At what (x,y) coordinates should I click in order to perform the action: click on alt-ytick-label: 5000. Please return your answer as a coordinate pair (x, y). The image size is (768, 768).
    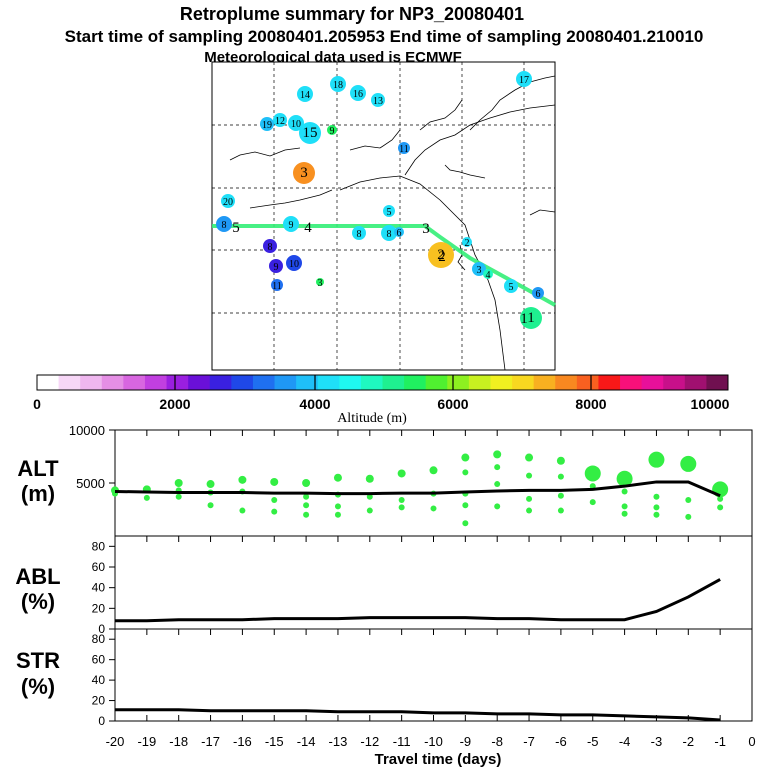
    Looking at the image, I should click on (90, 483).